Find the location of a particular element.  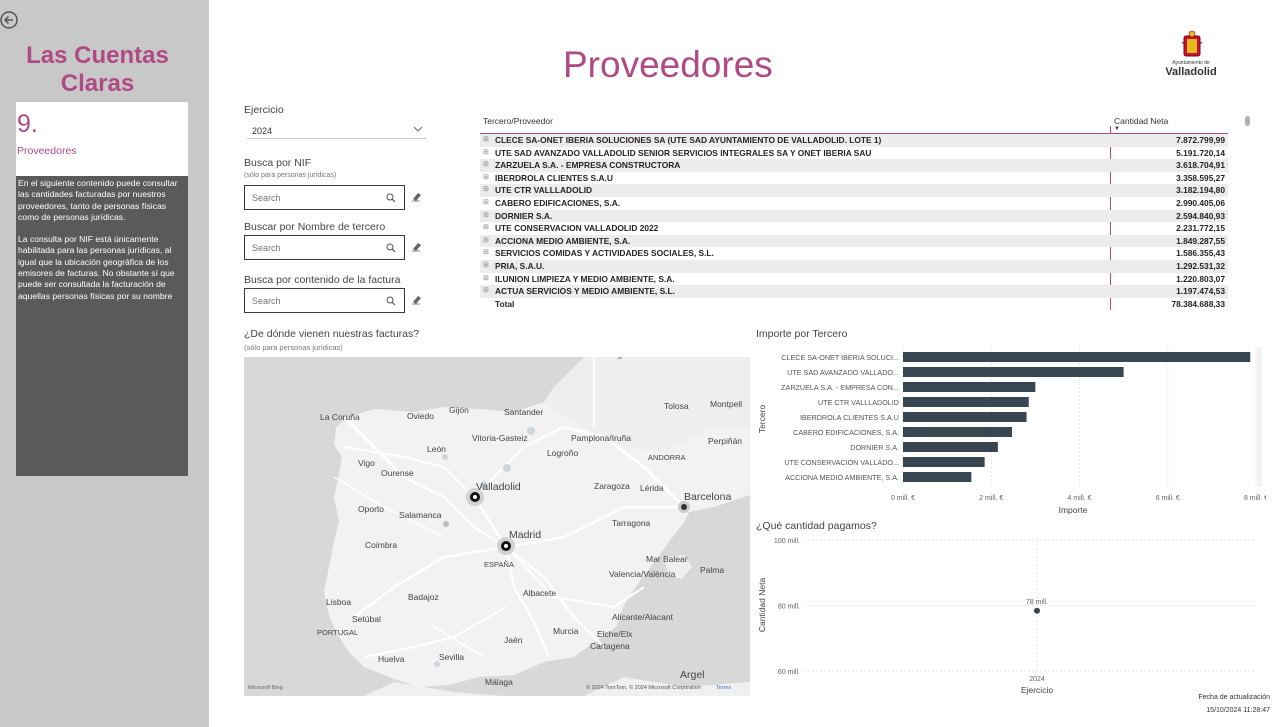

map-place-label: Albacete is located at coordinates (539, 593).